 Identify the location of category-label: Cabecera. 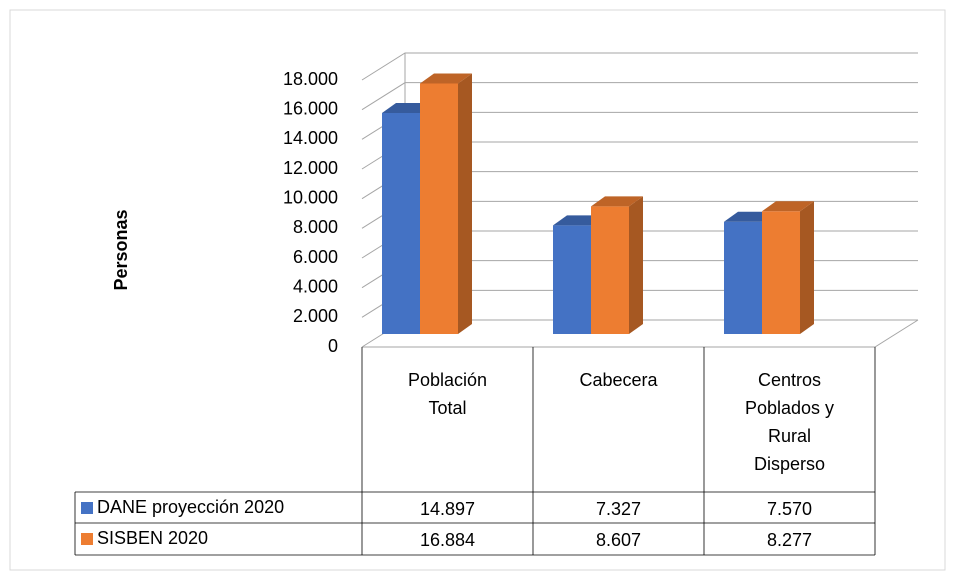
(618, 380).